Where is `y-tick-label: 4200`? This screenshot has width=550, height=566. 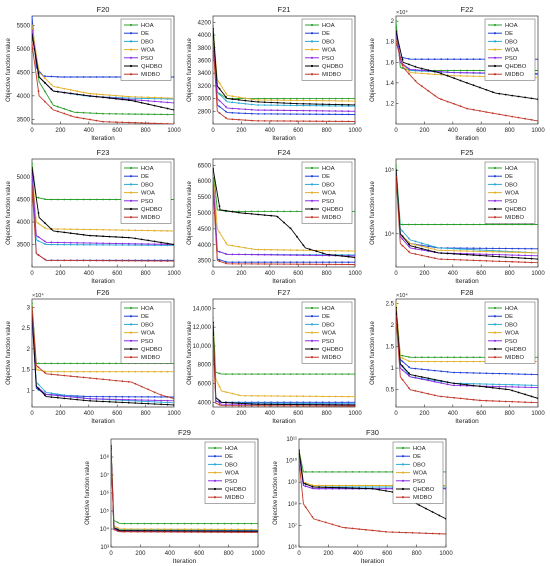
y-tick-label: 4200 is located at coordinates (205, 23).